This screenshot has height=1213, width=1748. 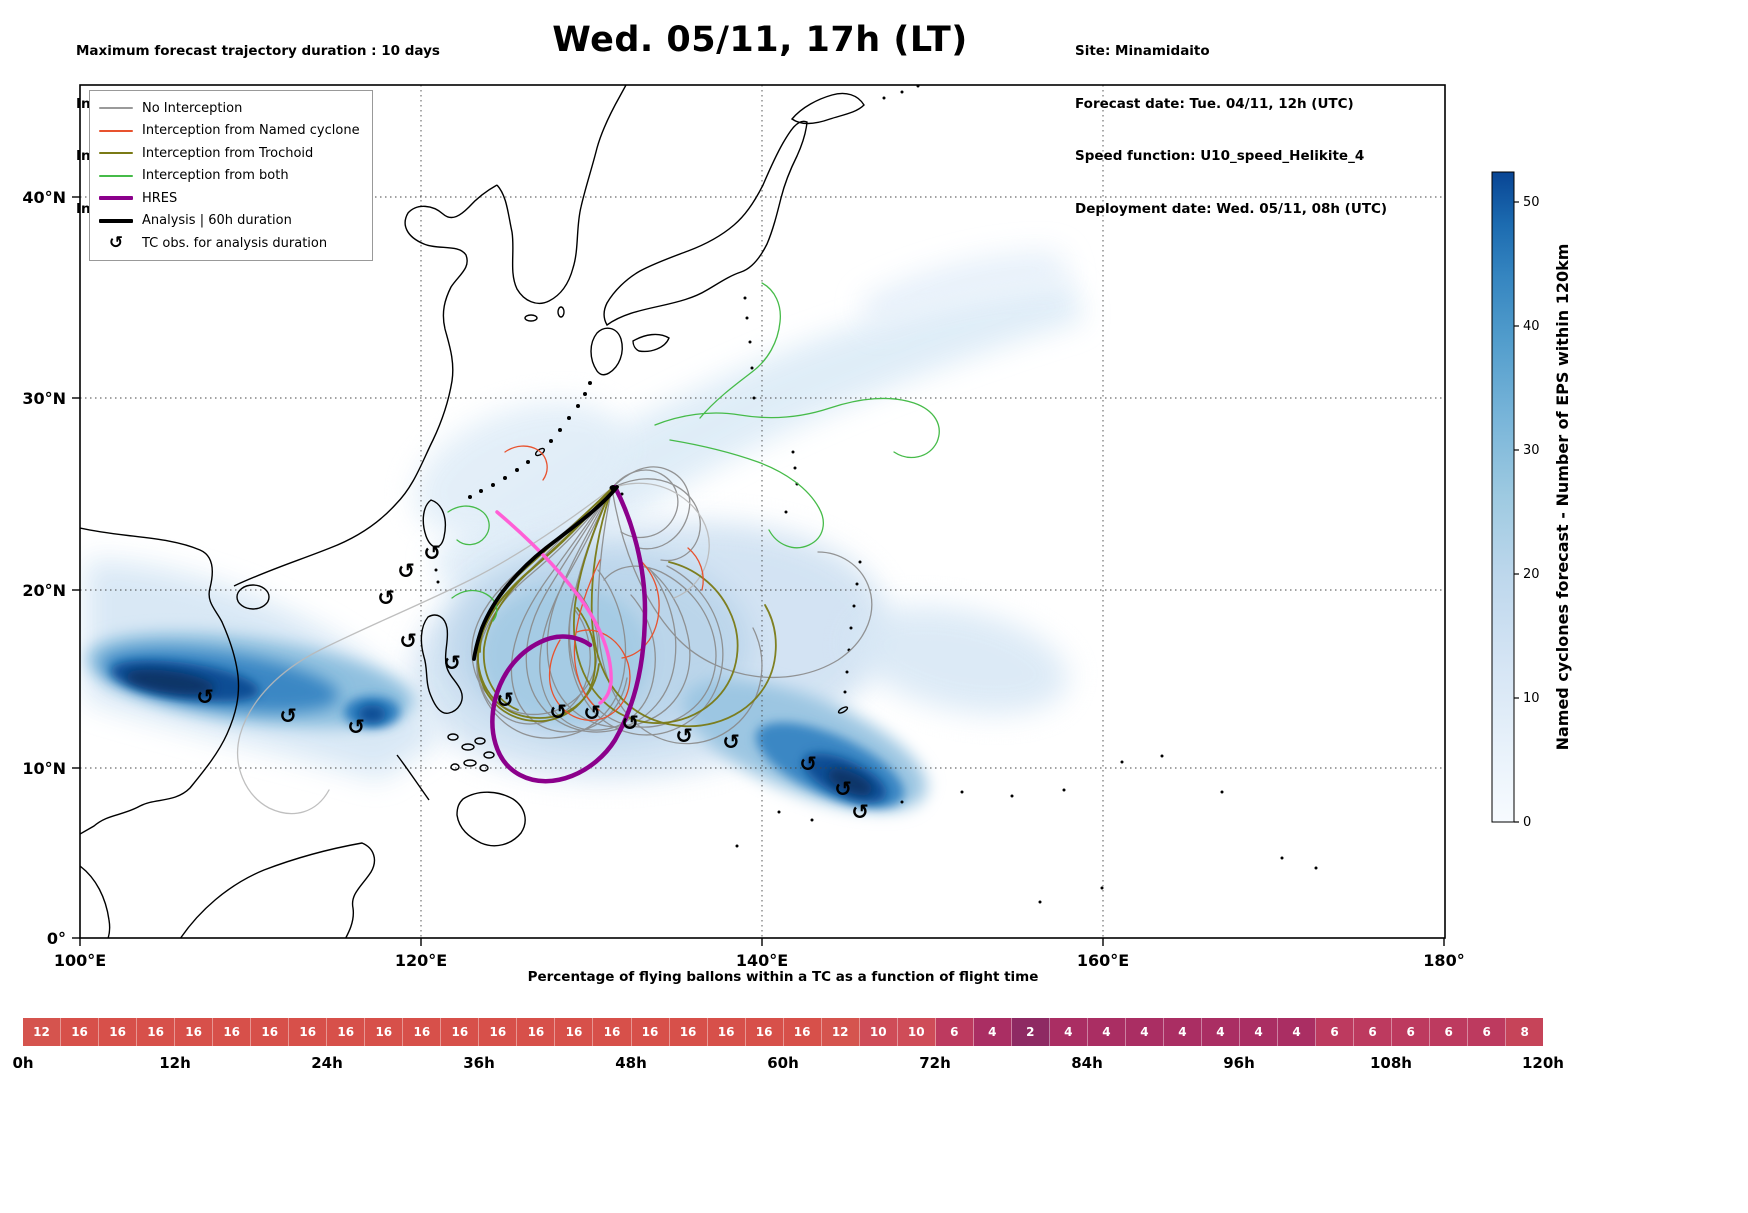 I want to click on island-borneo, so click(x=277, y=890).